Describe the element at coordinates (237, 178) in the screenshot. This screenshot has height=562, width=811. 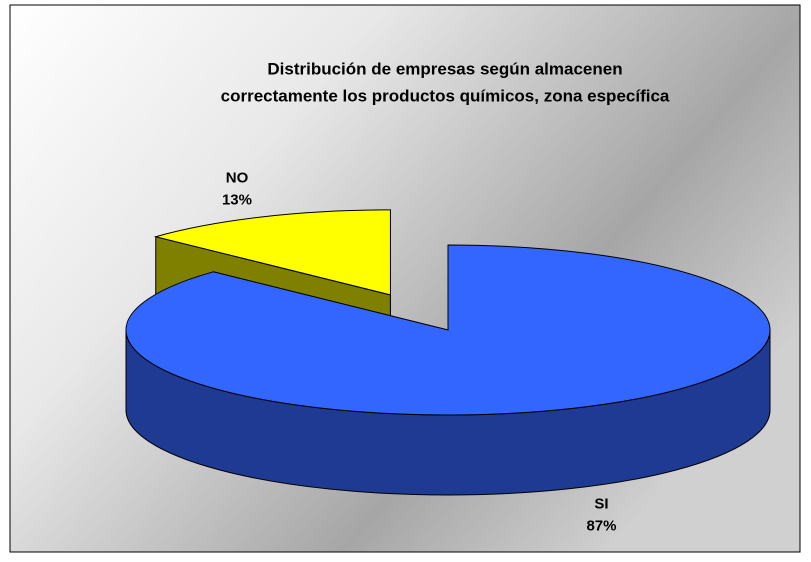
I see `slice-label: NO` at that location.